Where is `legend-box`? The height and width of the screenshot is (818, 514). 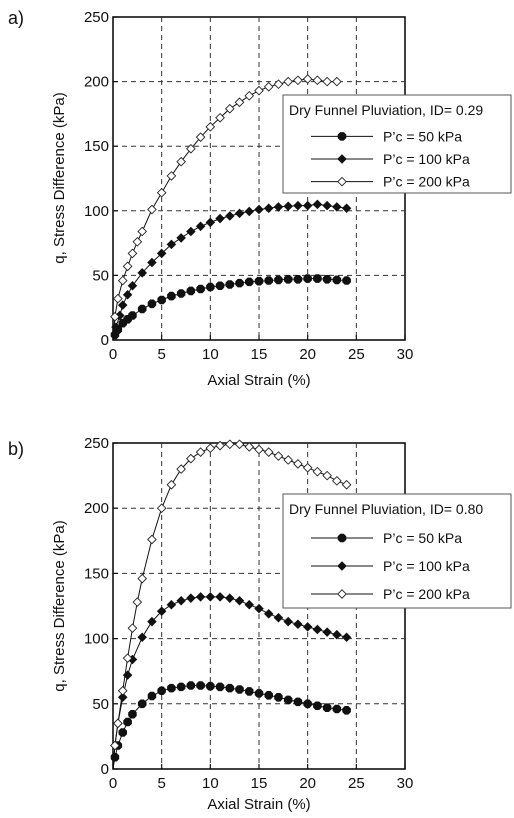 legend-box is located at coordinates (397, 551).